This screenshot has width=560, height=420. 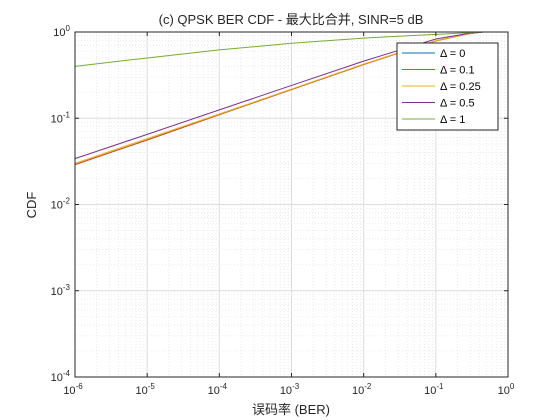 What do you see at coordinates (73, 389) in the screenshot?
I see `x-tick-label: 10⁻⁶` at bounding box center [73, 389].